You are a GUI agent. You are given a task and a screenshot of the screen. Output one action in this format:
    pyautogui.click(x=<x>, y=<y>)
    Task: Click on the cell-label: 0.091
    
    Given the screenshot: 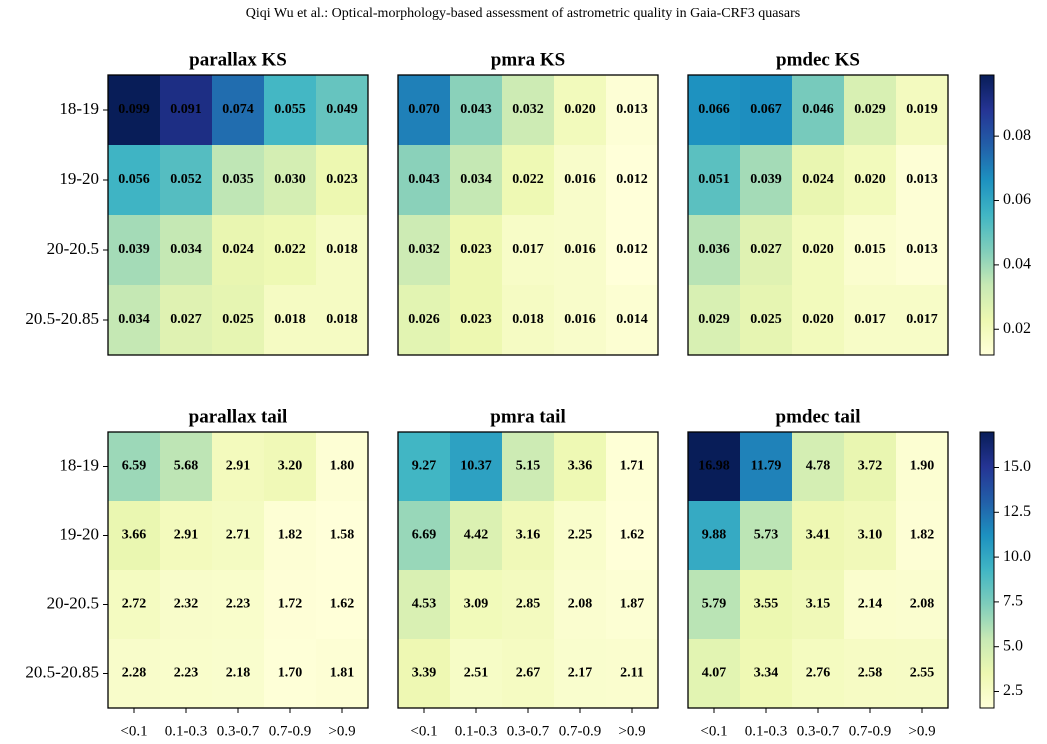 What is the action you would take?
    pyautogui.click(x=186, y=109)
    